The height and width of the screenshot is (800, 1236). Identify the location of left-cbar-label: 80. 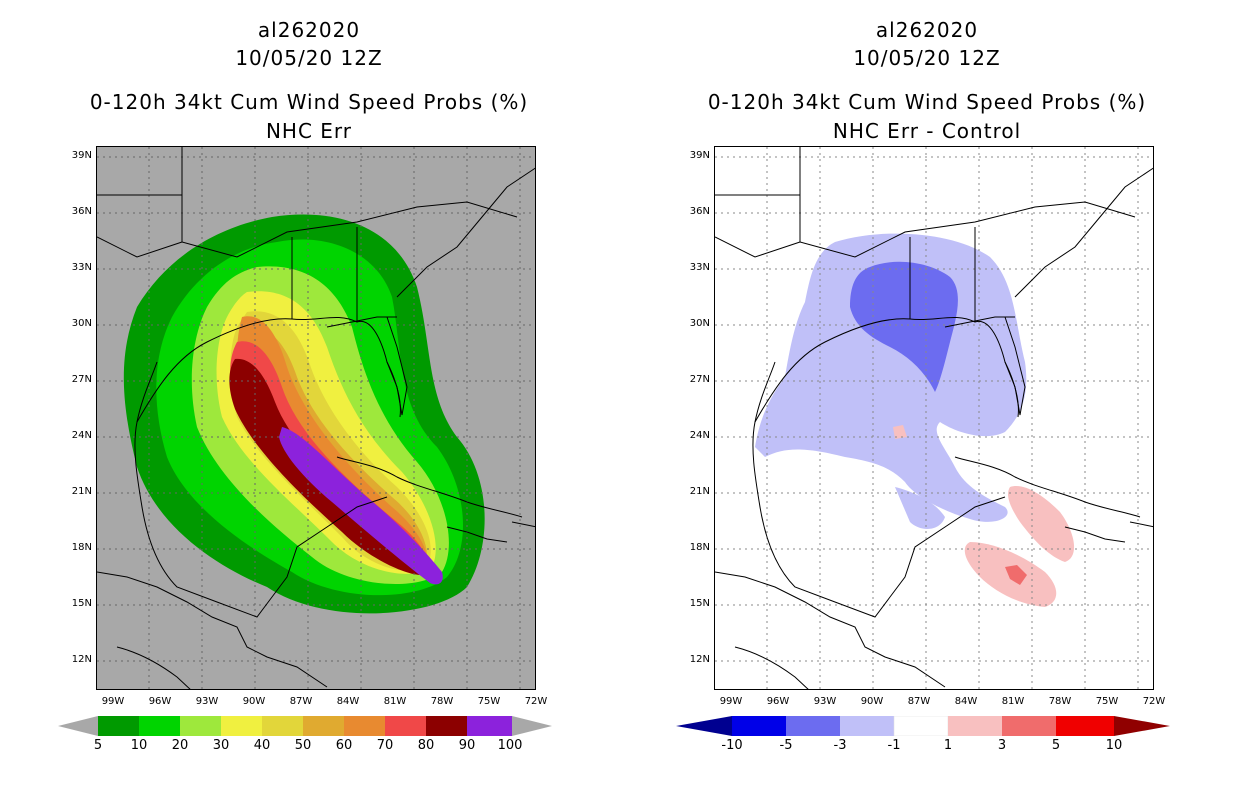
(426, 745).